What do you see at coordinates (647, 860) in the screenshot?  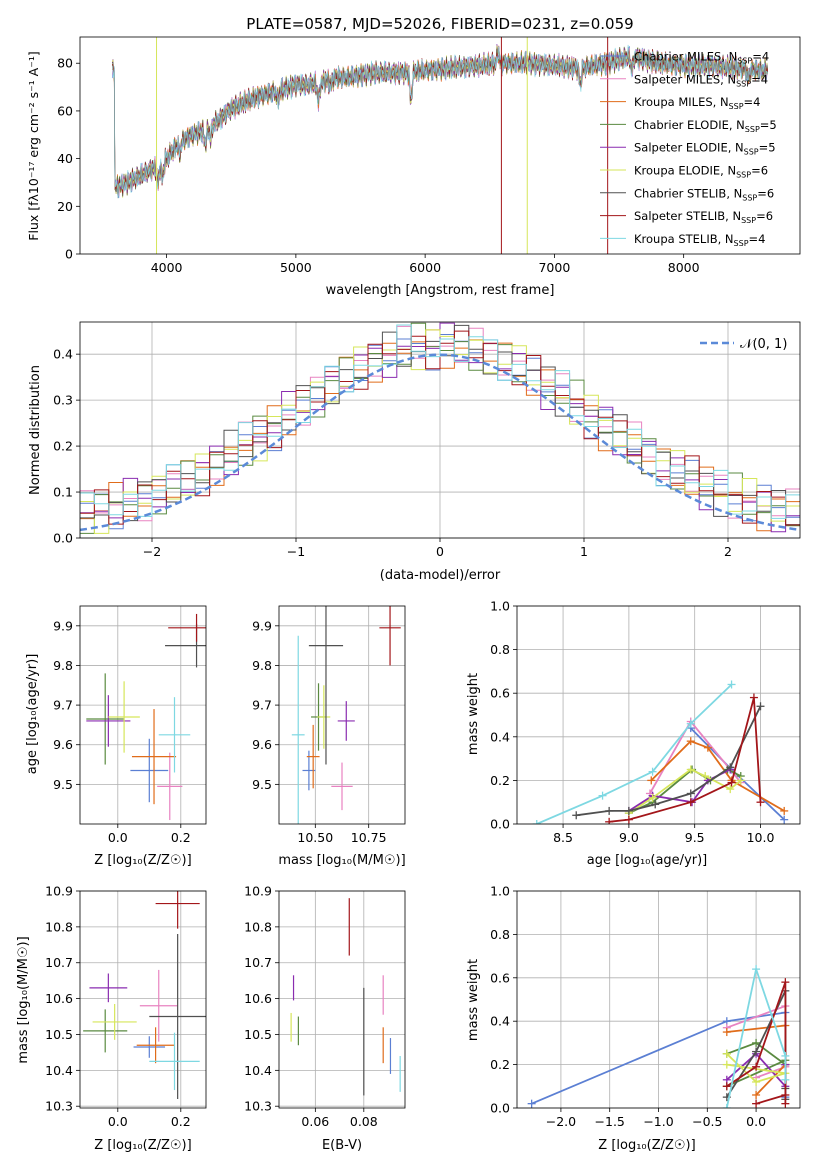 I see `weight-vs-age-xlabel: age [log₁₀(age/yr)]` at bounding box center [647, 860].